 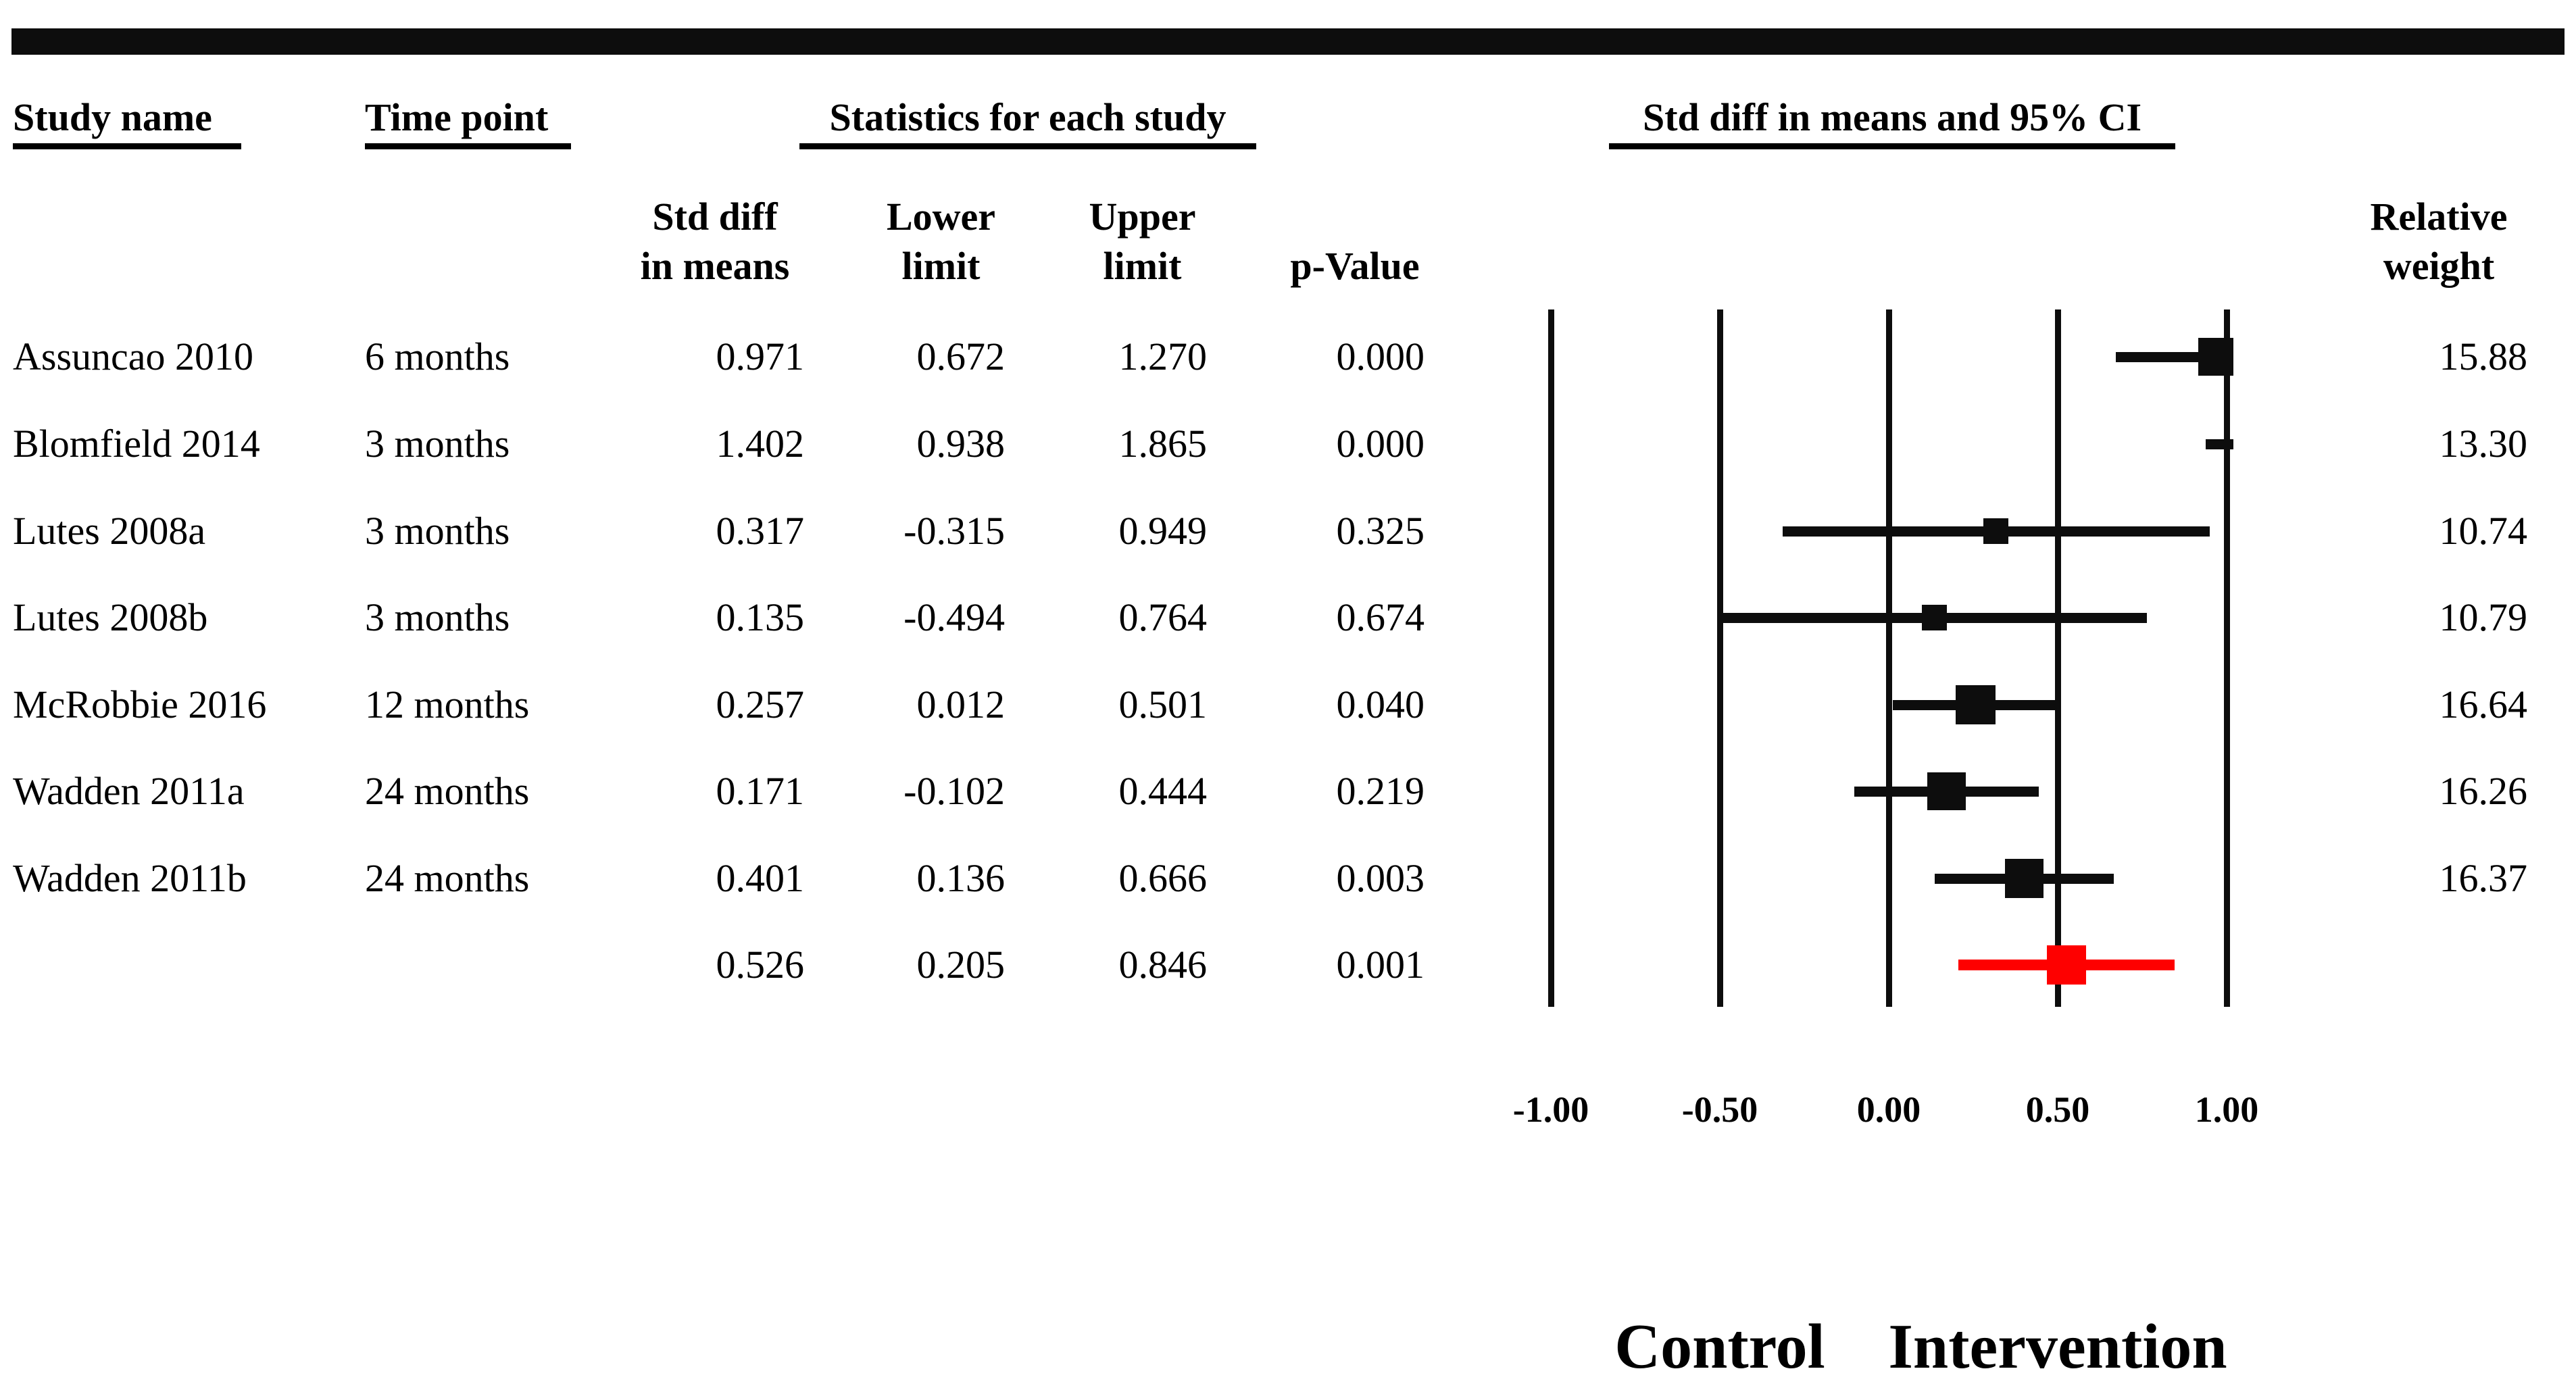 I want to click on relative-weight-cell: 10.74, so click(x=2484, y=531).